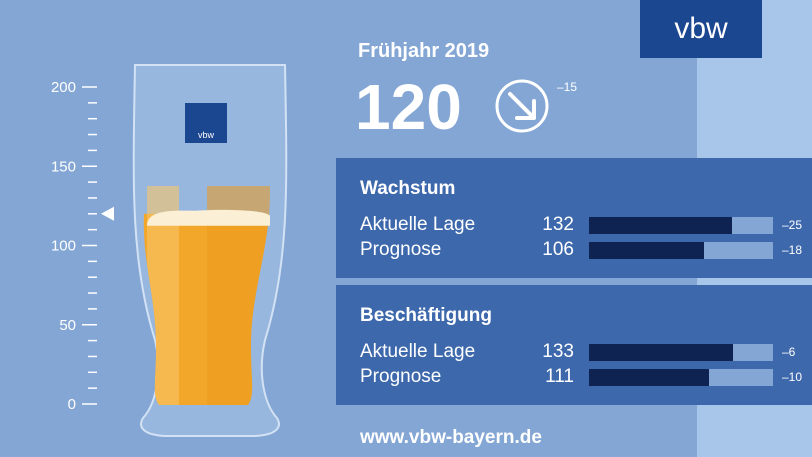 The image size is (812, 457). I want to click on growth-panel-title: Wachstum, so click(408, 188).